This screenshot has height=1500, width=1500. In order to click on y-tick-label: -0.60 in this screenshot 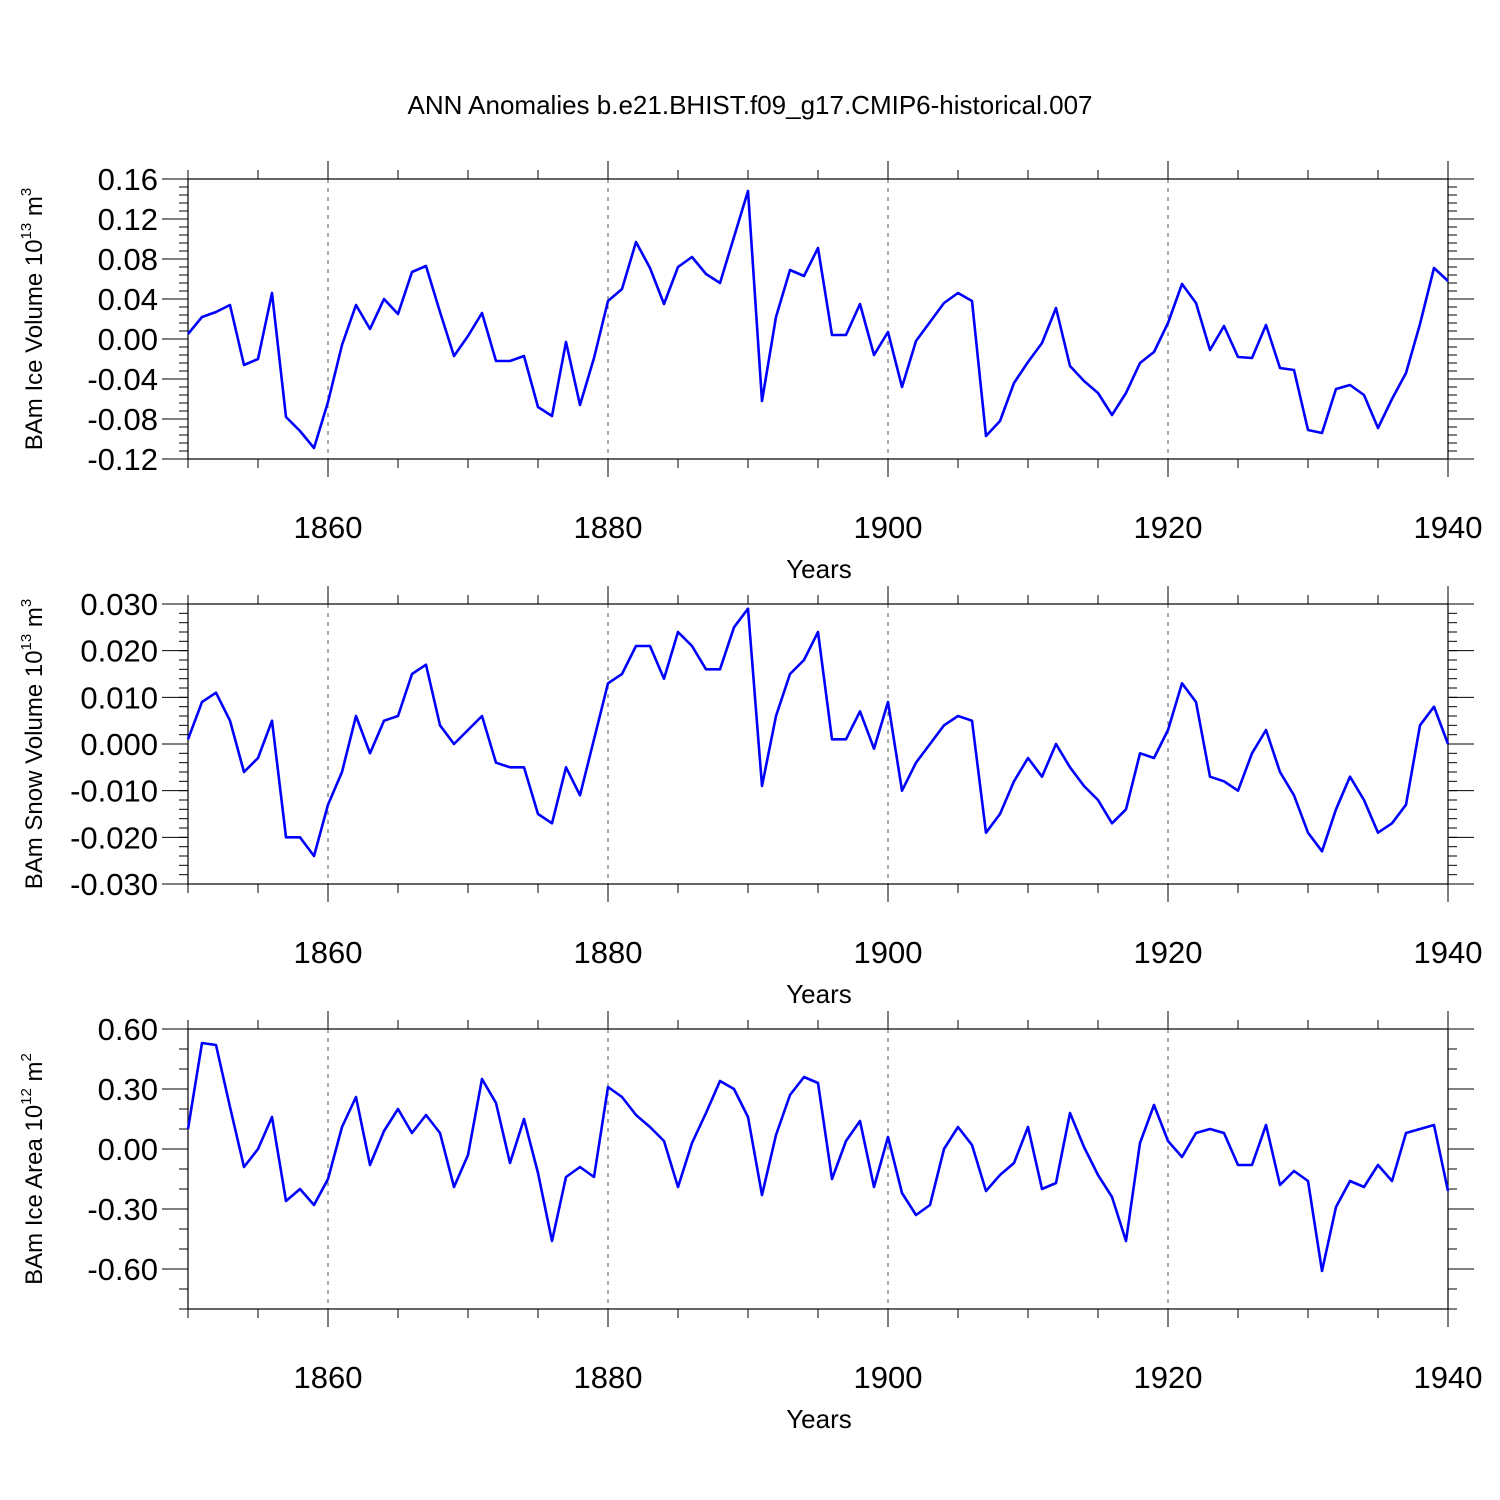, I will do `click(122, 1269)`.